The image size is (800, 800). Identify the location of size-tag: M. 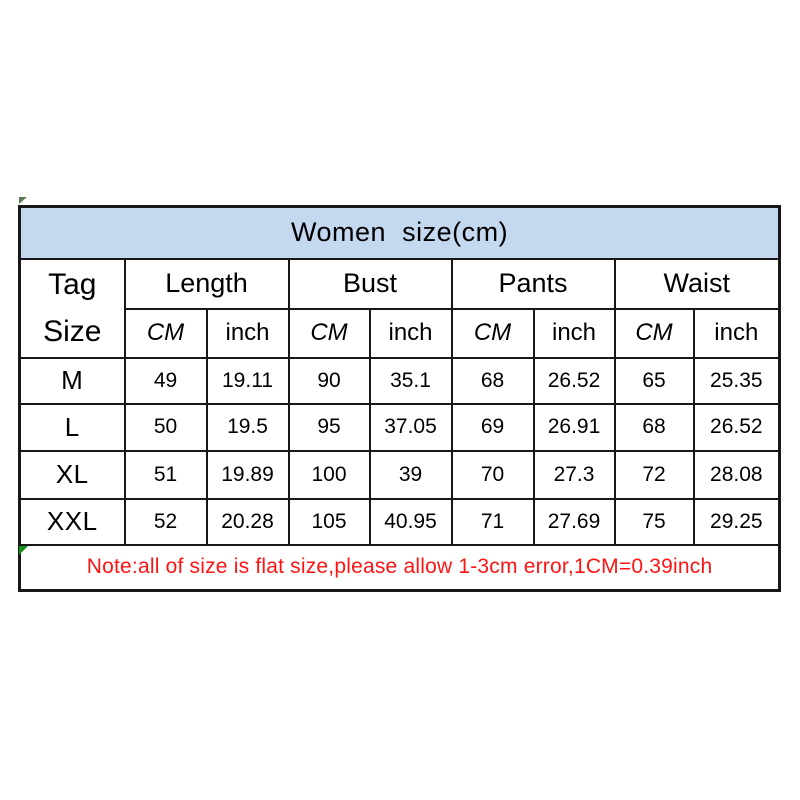
(72, 380).